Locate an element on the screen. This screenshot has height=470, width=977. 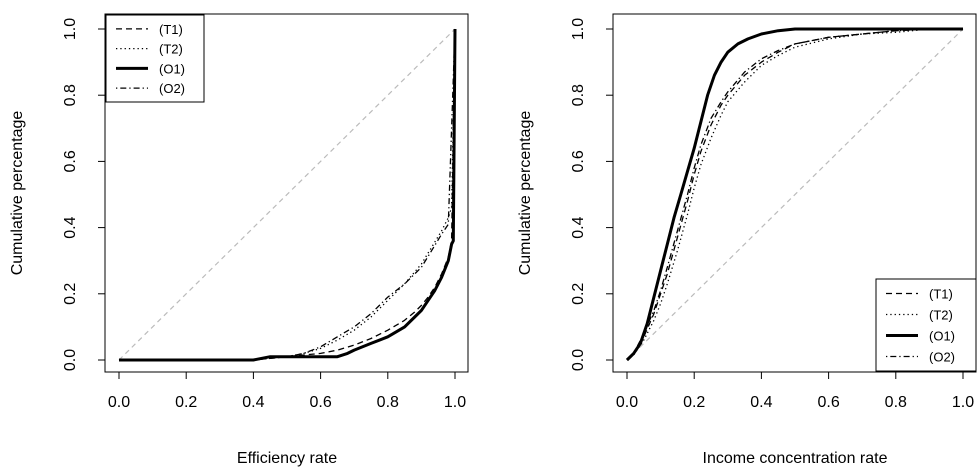
x-axis-label: Income concentration rate is located at coordinates (795, 458).